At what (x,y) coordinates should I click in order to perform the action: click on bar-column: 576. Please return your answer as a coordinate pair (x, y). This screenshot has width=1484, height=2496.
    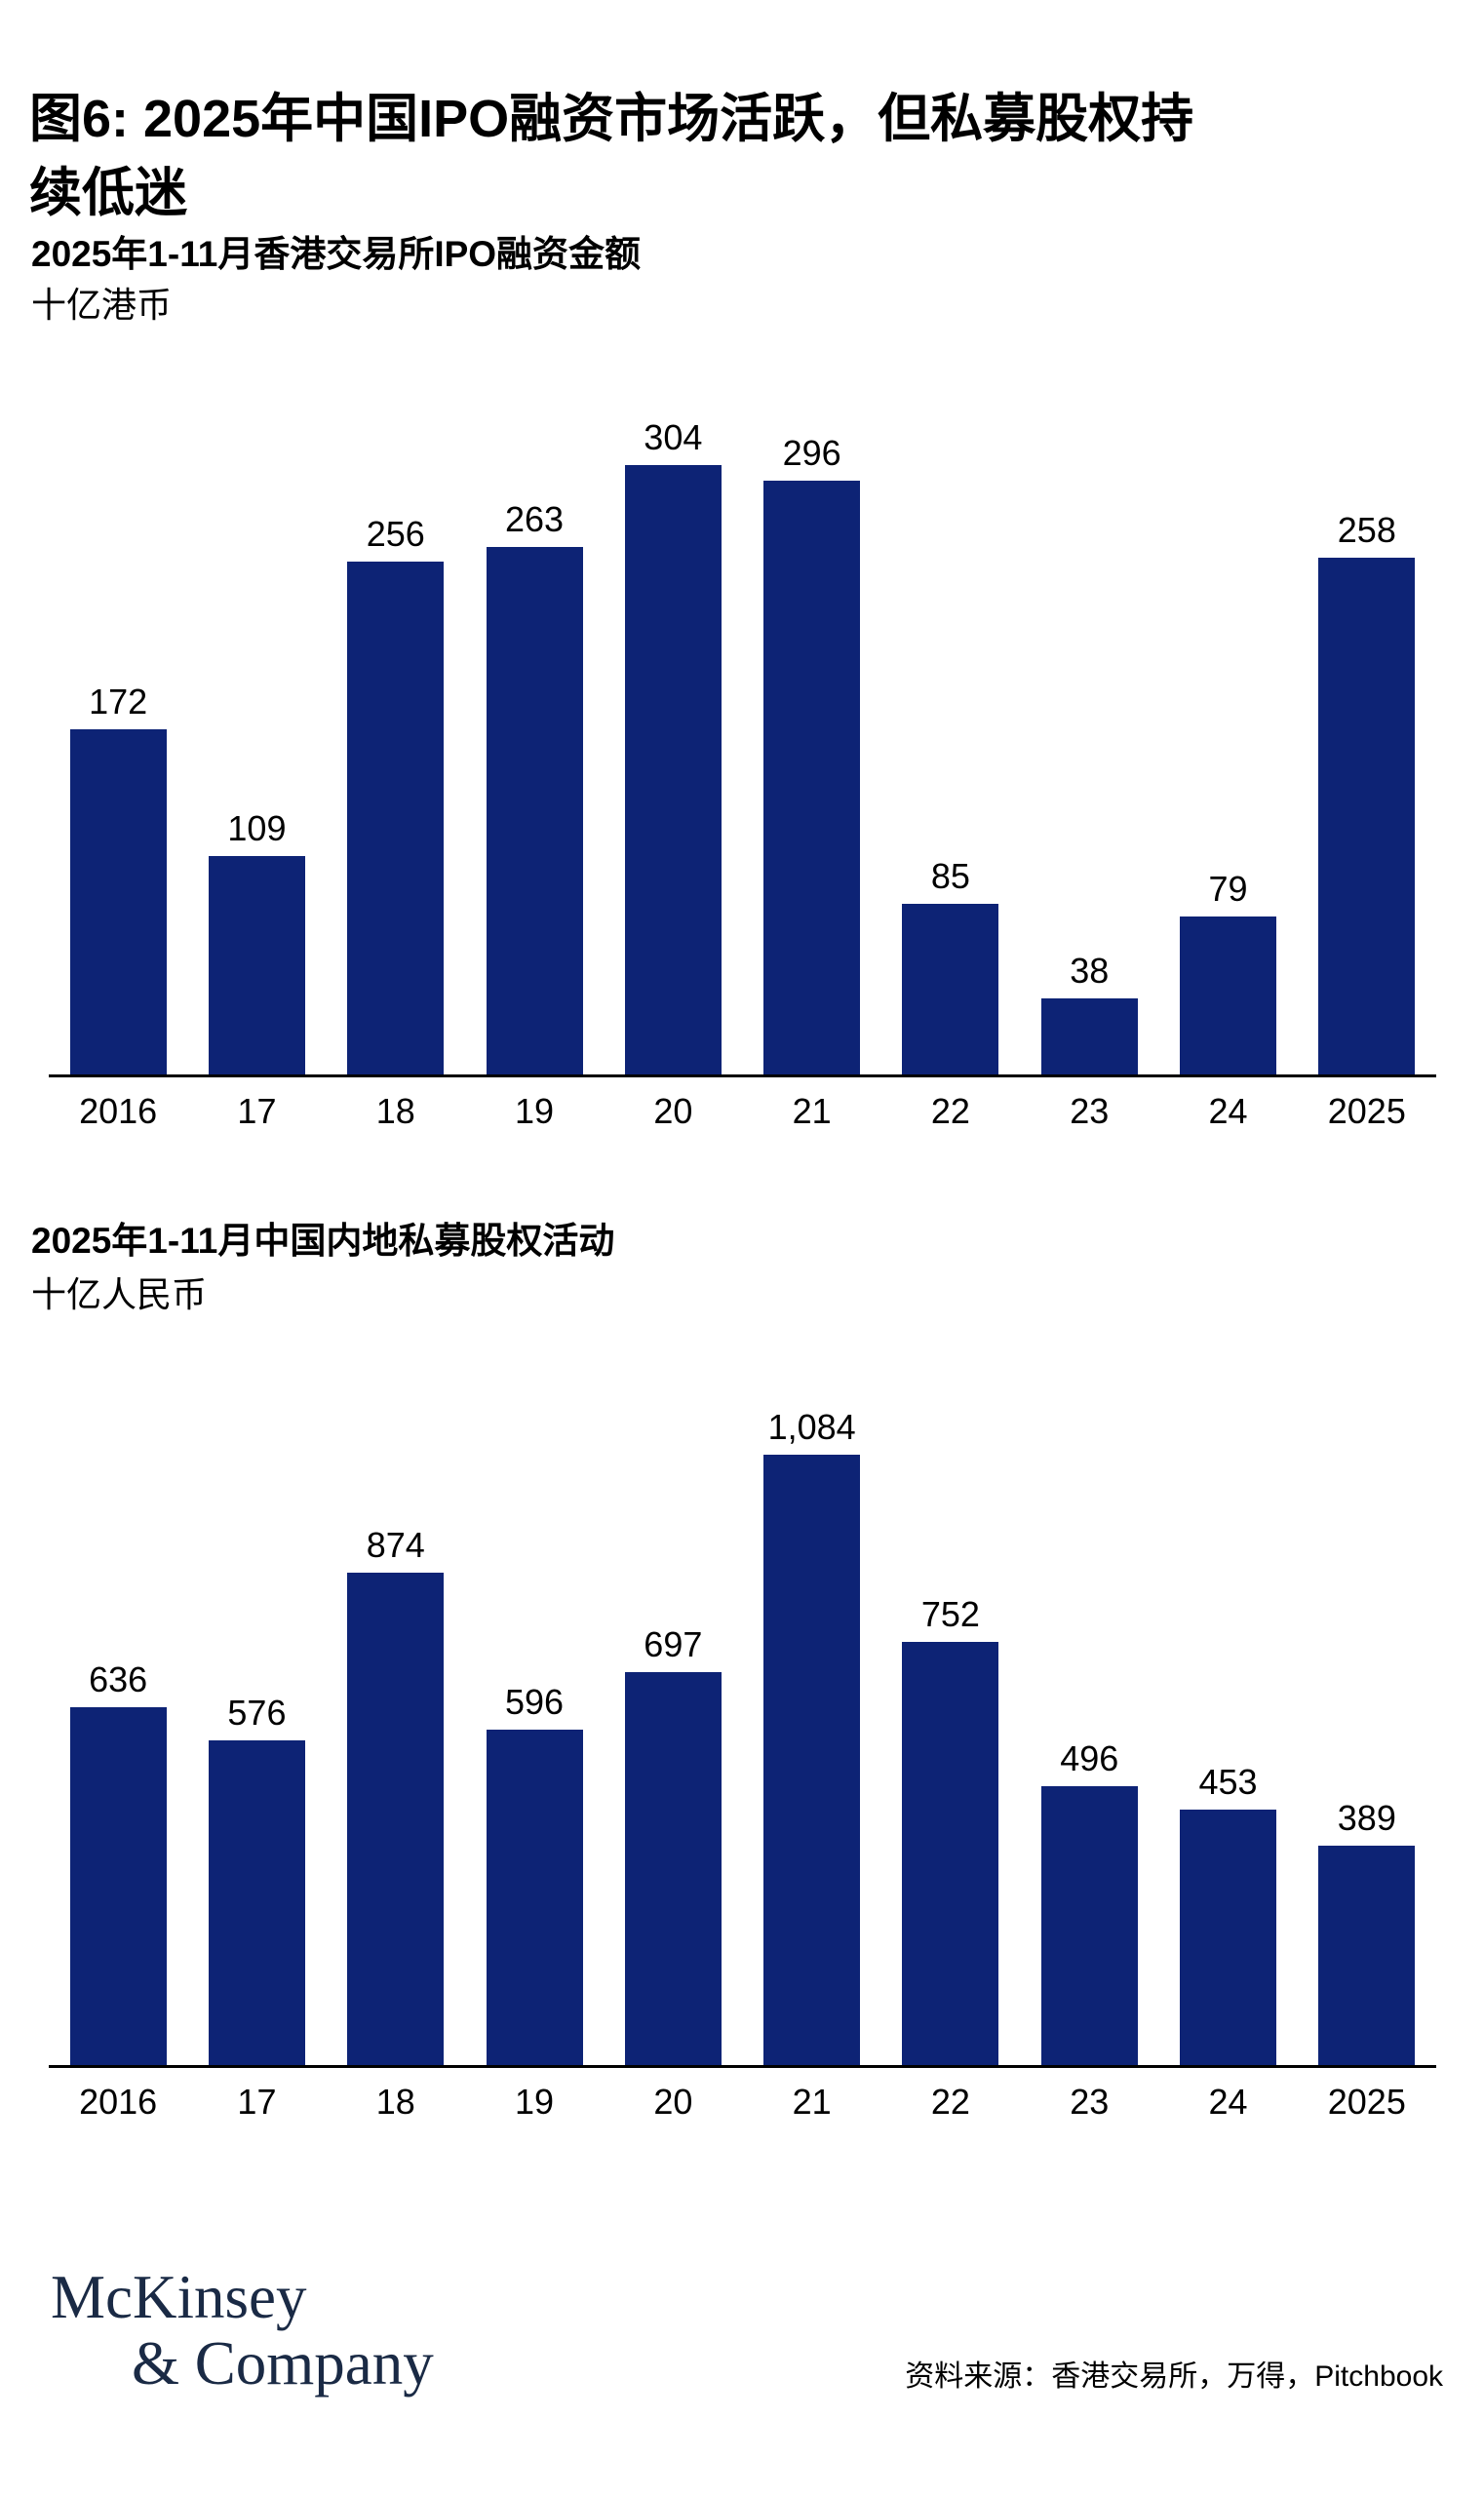
    Looking at the image, I should click on (256, 1727).